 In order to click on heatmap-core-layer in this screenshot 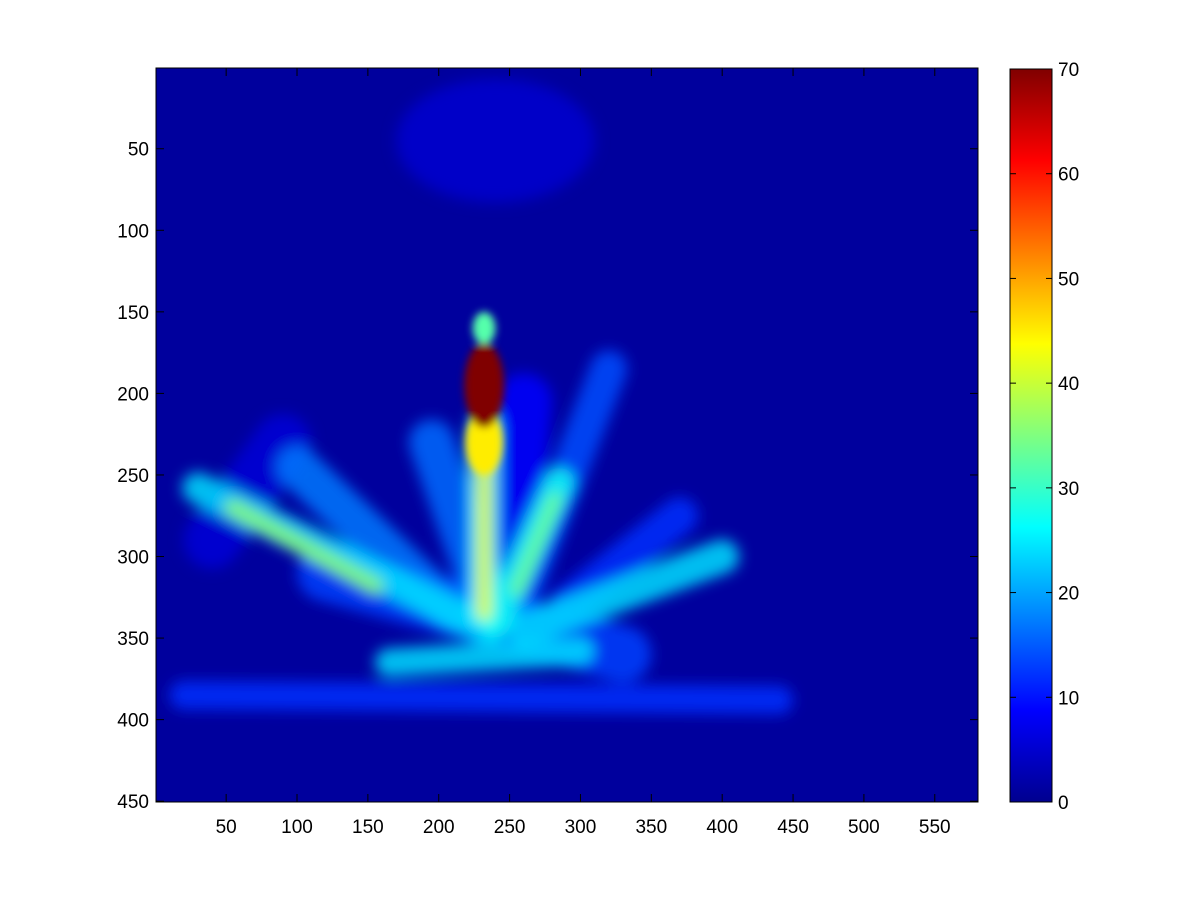, I will do `click(484, 393)`.